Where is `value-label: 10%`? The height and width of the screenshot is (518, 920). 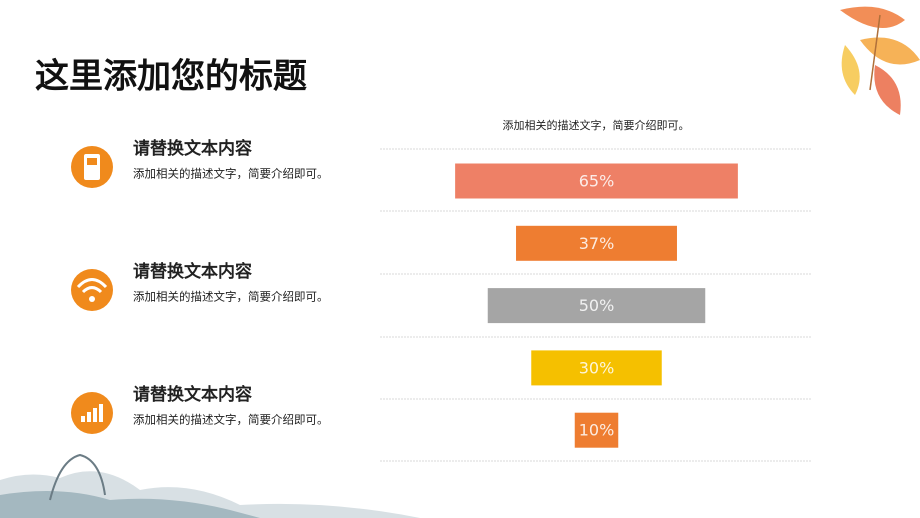 value-label: 10% is located at coordinates (597, 430).